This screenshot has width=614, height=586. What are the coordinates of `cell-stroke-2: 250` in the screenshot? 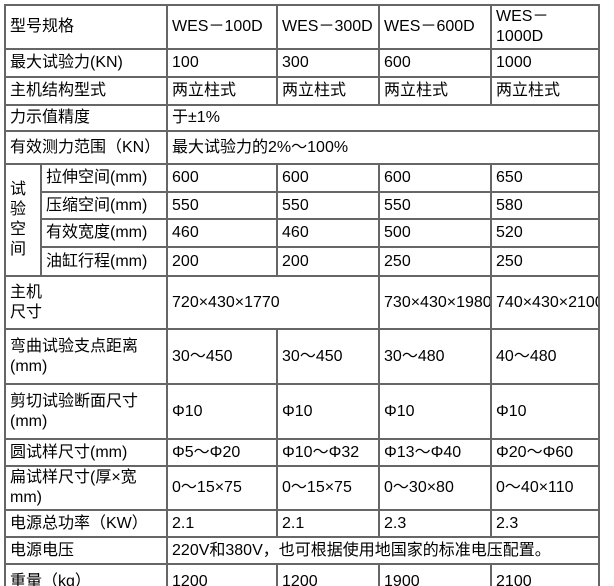 It's located at (435, 261).